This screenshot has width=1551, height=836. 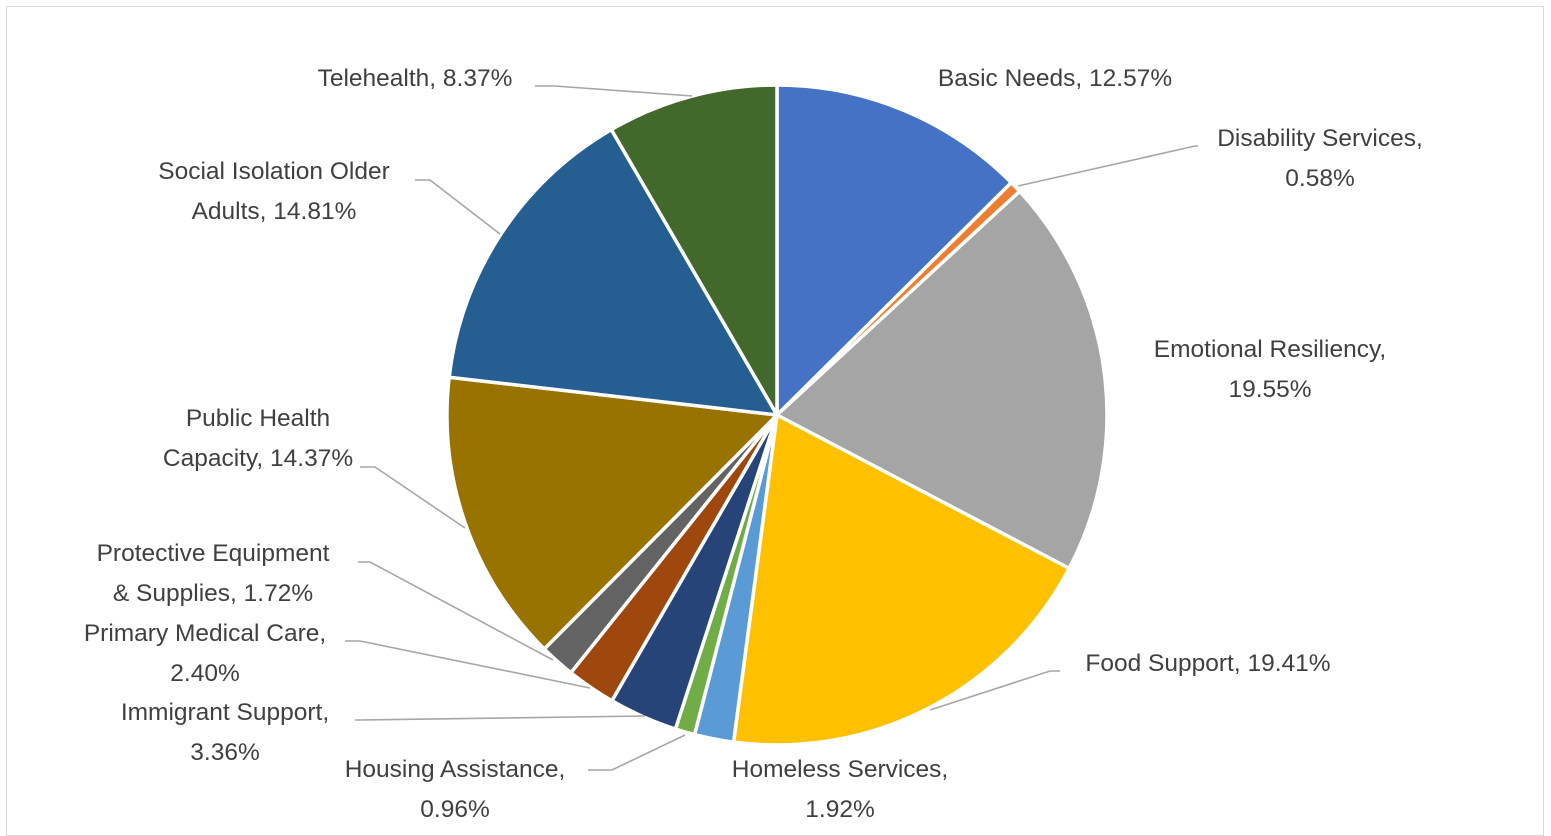 What do you see at coordinates (224, 752) in the screenshot?
I see `data-label-line: 3.36%` at bounding box center [224, 752].